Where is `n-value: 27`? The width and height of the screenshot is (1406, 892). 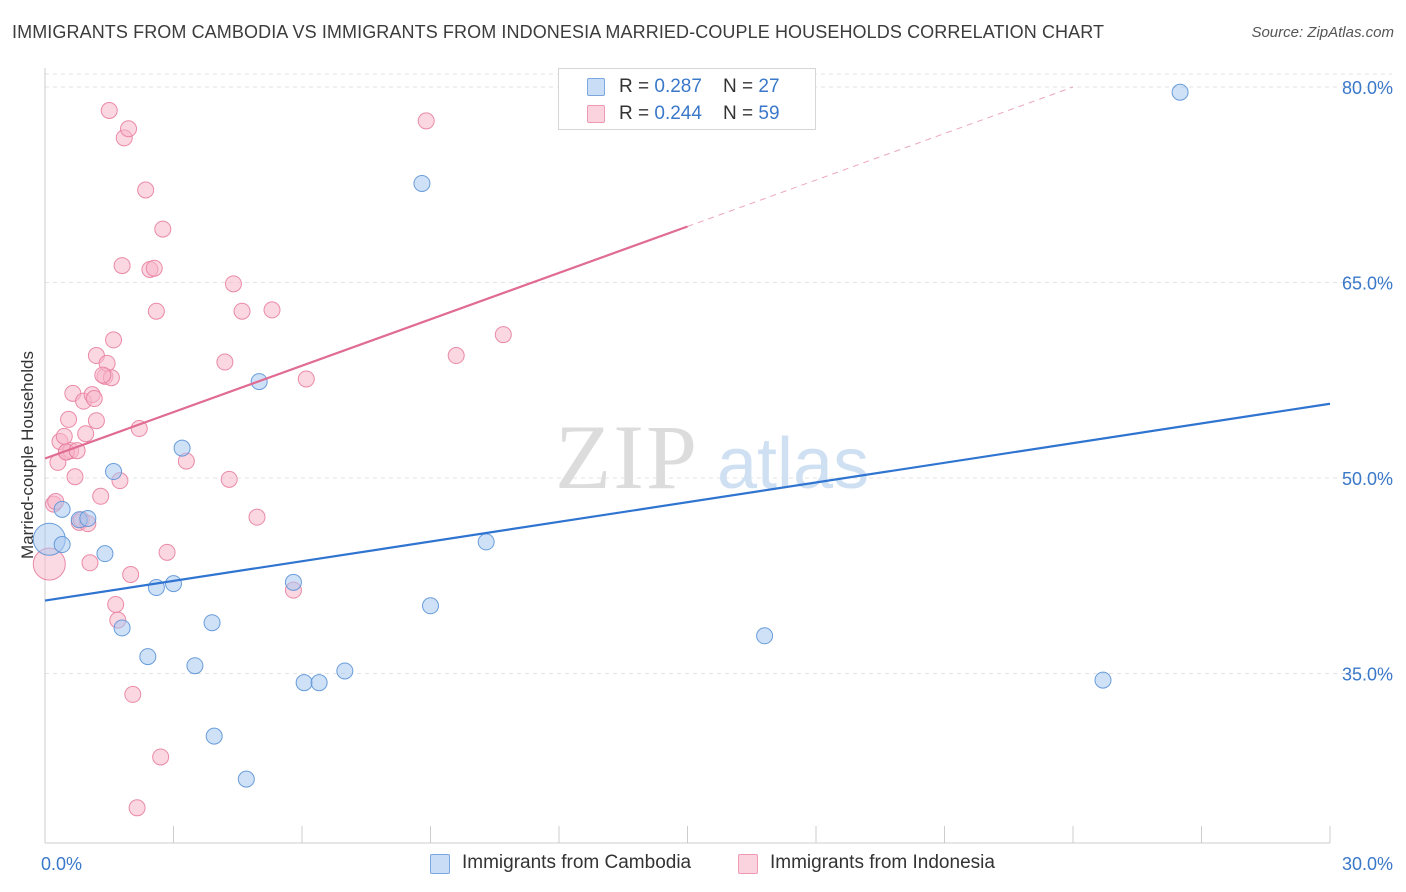
n-value: 27 is located at coordinates (769, 86).